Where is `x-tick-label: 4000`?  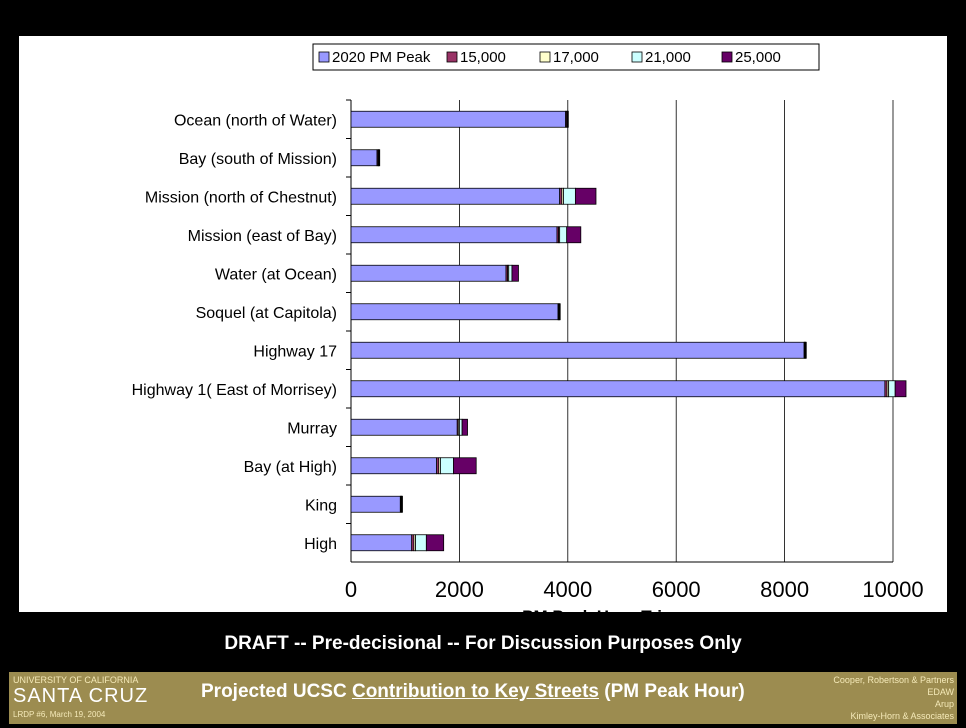 x-tick-label: 4000 is located at coordinates (567, 589).